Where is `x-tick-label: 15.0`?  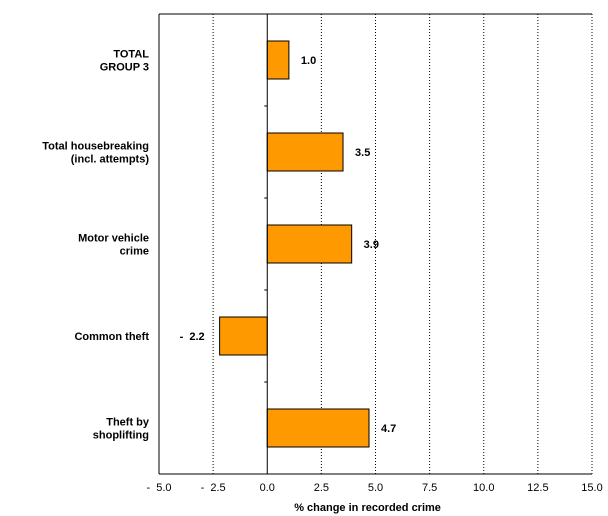 x-tick-label: 15.0 is located at coordinates (591, 488).